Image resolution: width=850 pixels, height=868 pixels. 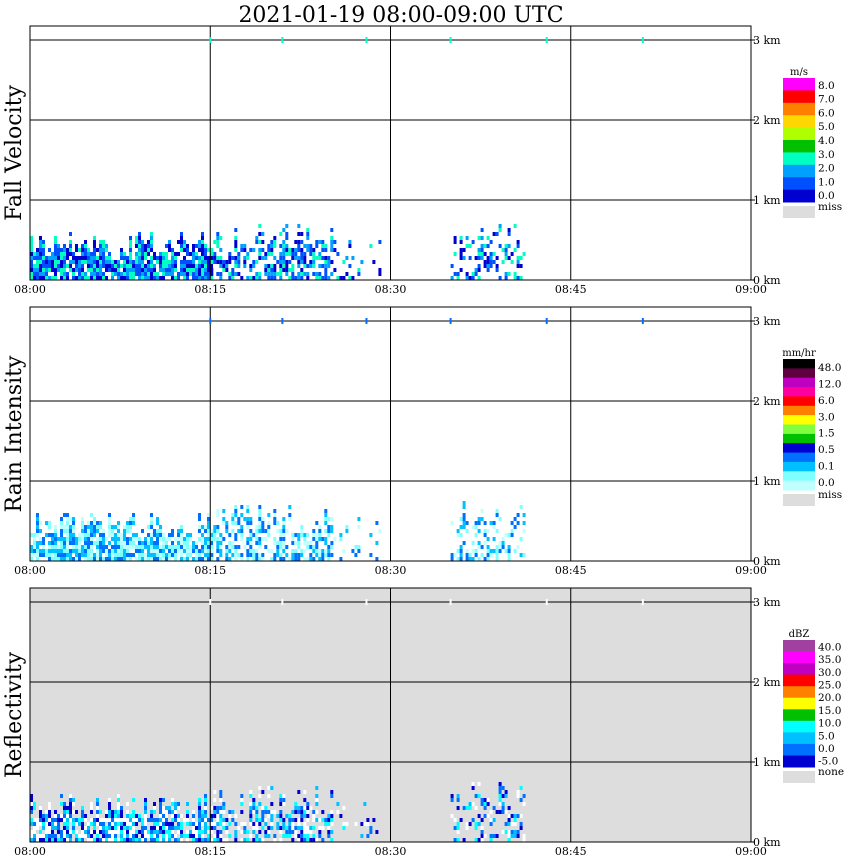 What do you see at coordinates (210, 321) in the screenshot?
I see `top-mark` at bounding box center [210, 321].